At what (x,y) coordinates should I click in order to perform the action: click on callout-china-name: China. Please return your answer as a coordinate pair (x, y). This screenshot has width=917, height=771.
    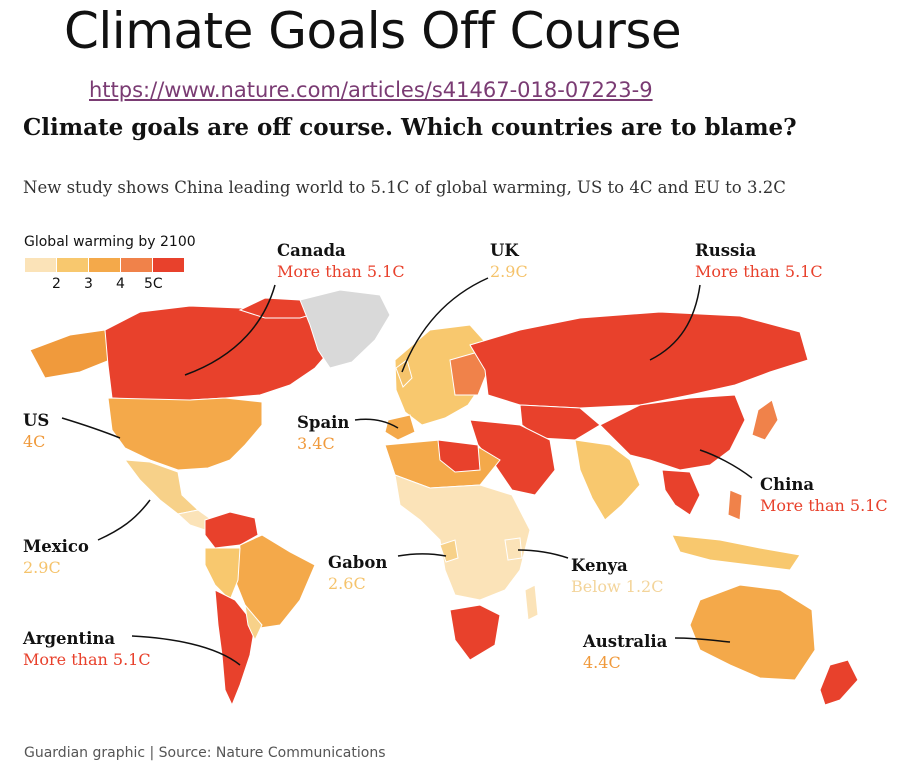
    Looking at the image, I should click on (787, 484).